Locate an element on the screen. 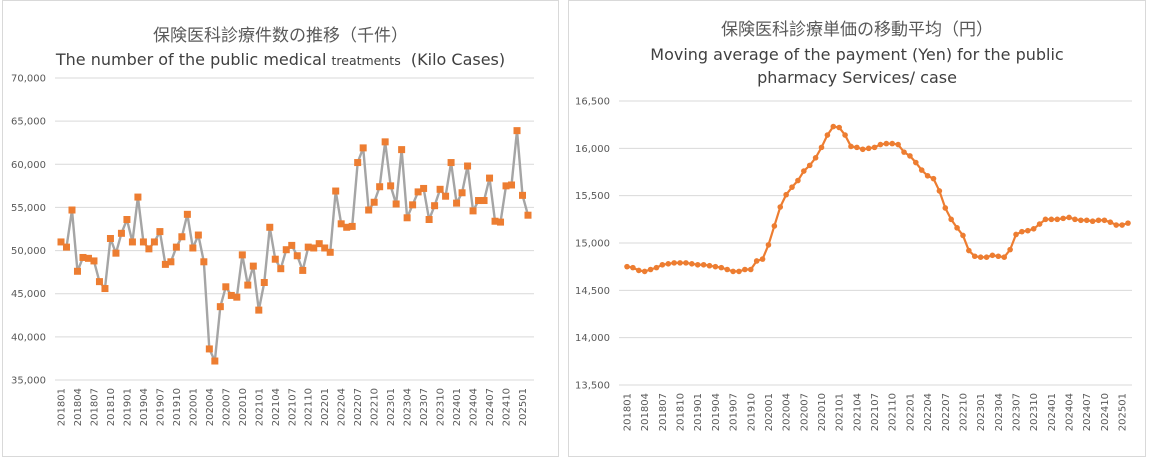 Image resolution: width=1151 pixels, height=461 pixels. x-tick-label: 202007 is located at coordinates (226, 407).